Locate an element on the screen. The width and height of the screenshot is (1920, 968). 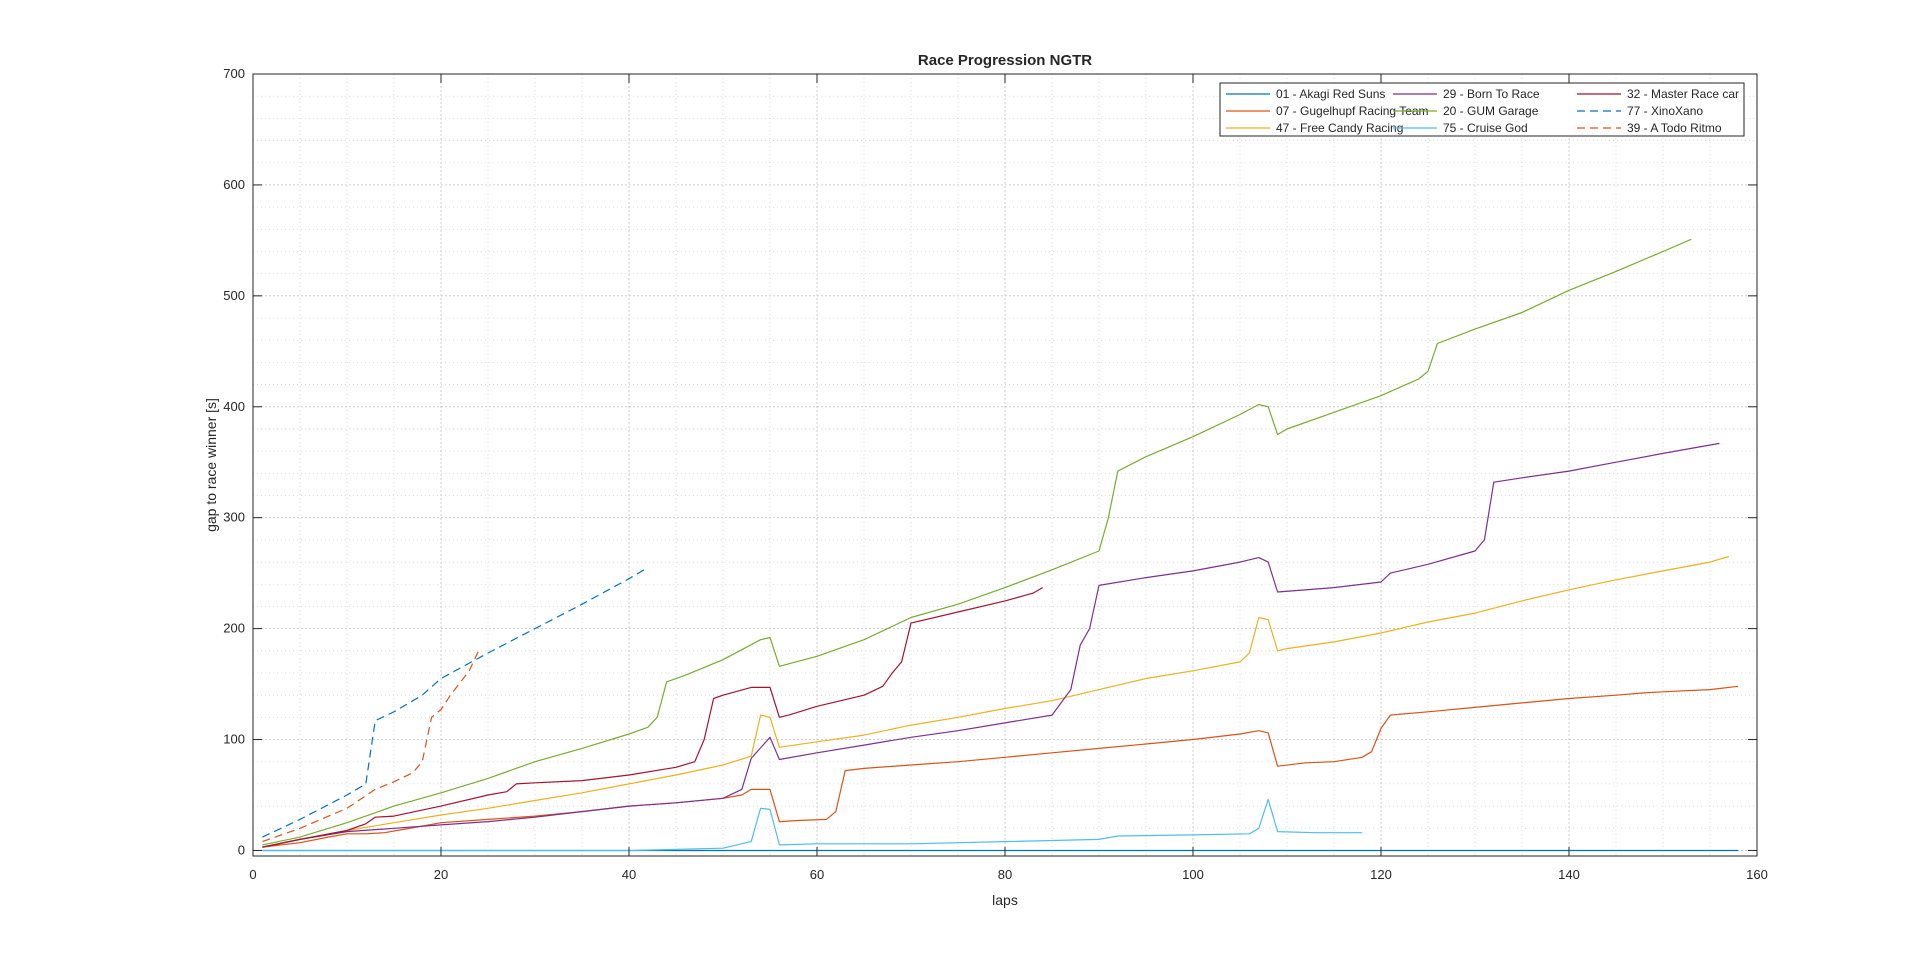
y-axis-label: gap to race winner [s] is located at coordinates (211, 465).